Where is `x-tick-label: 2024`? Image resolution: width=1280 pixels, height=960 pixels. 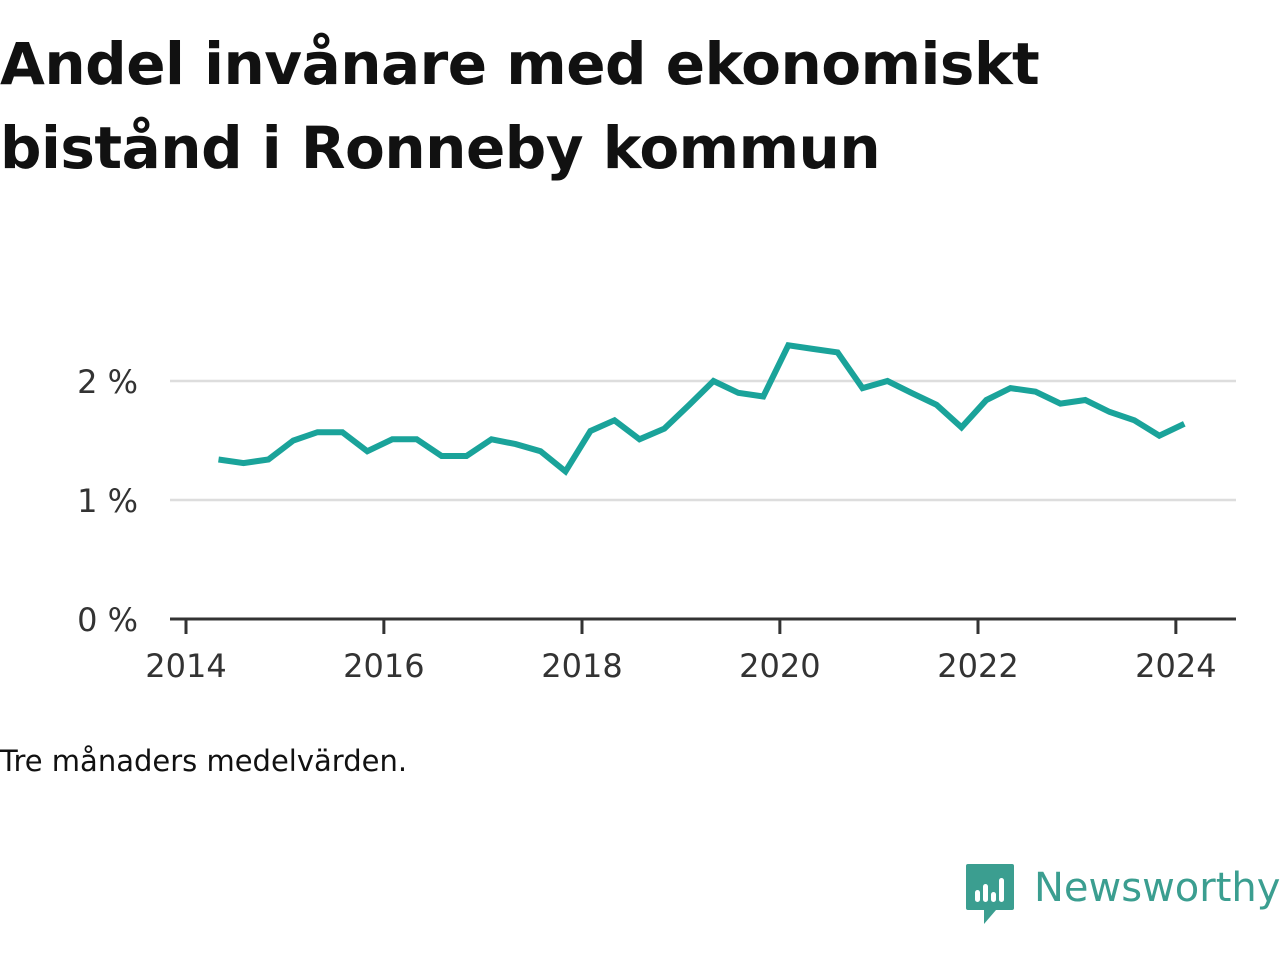
x-tick-label: 2024 is located at coordinates (1175, 666).